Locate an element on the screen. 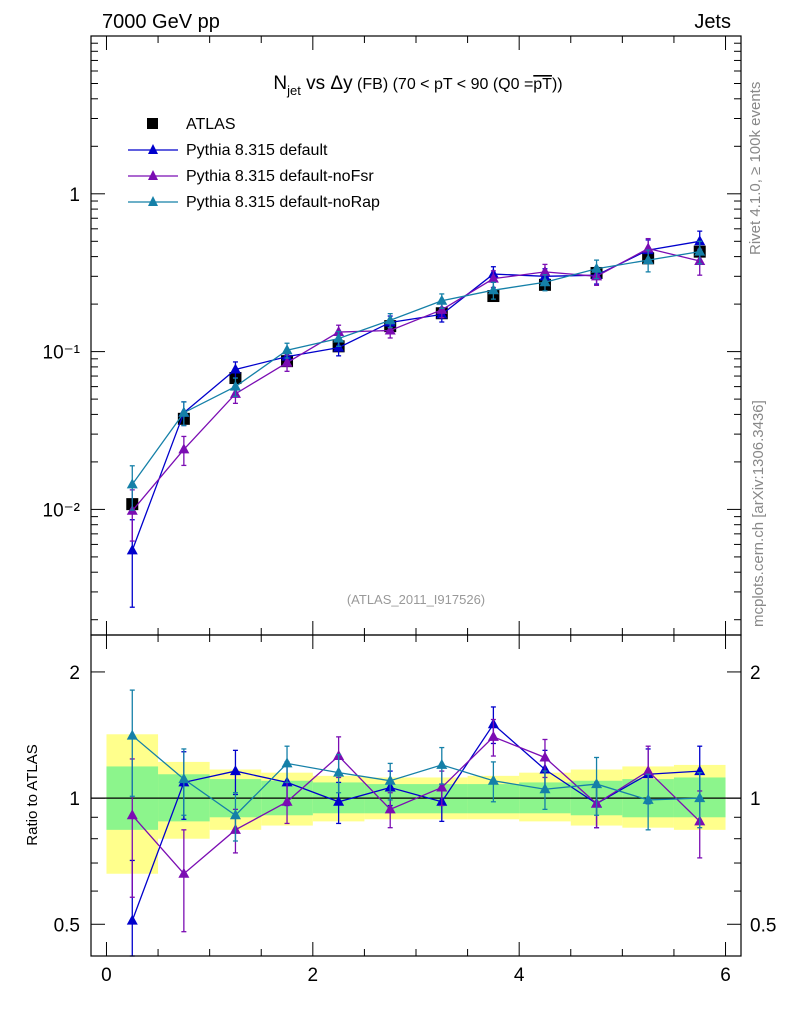 The image size is (786, 1024). ratio-ytick-label-left: 2 is located at coordinates (74, 673).